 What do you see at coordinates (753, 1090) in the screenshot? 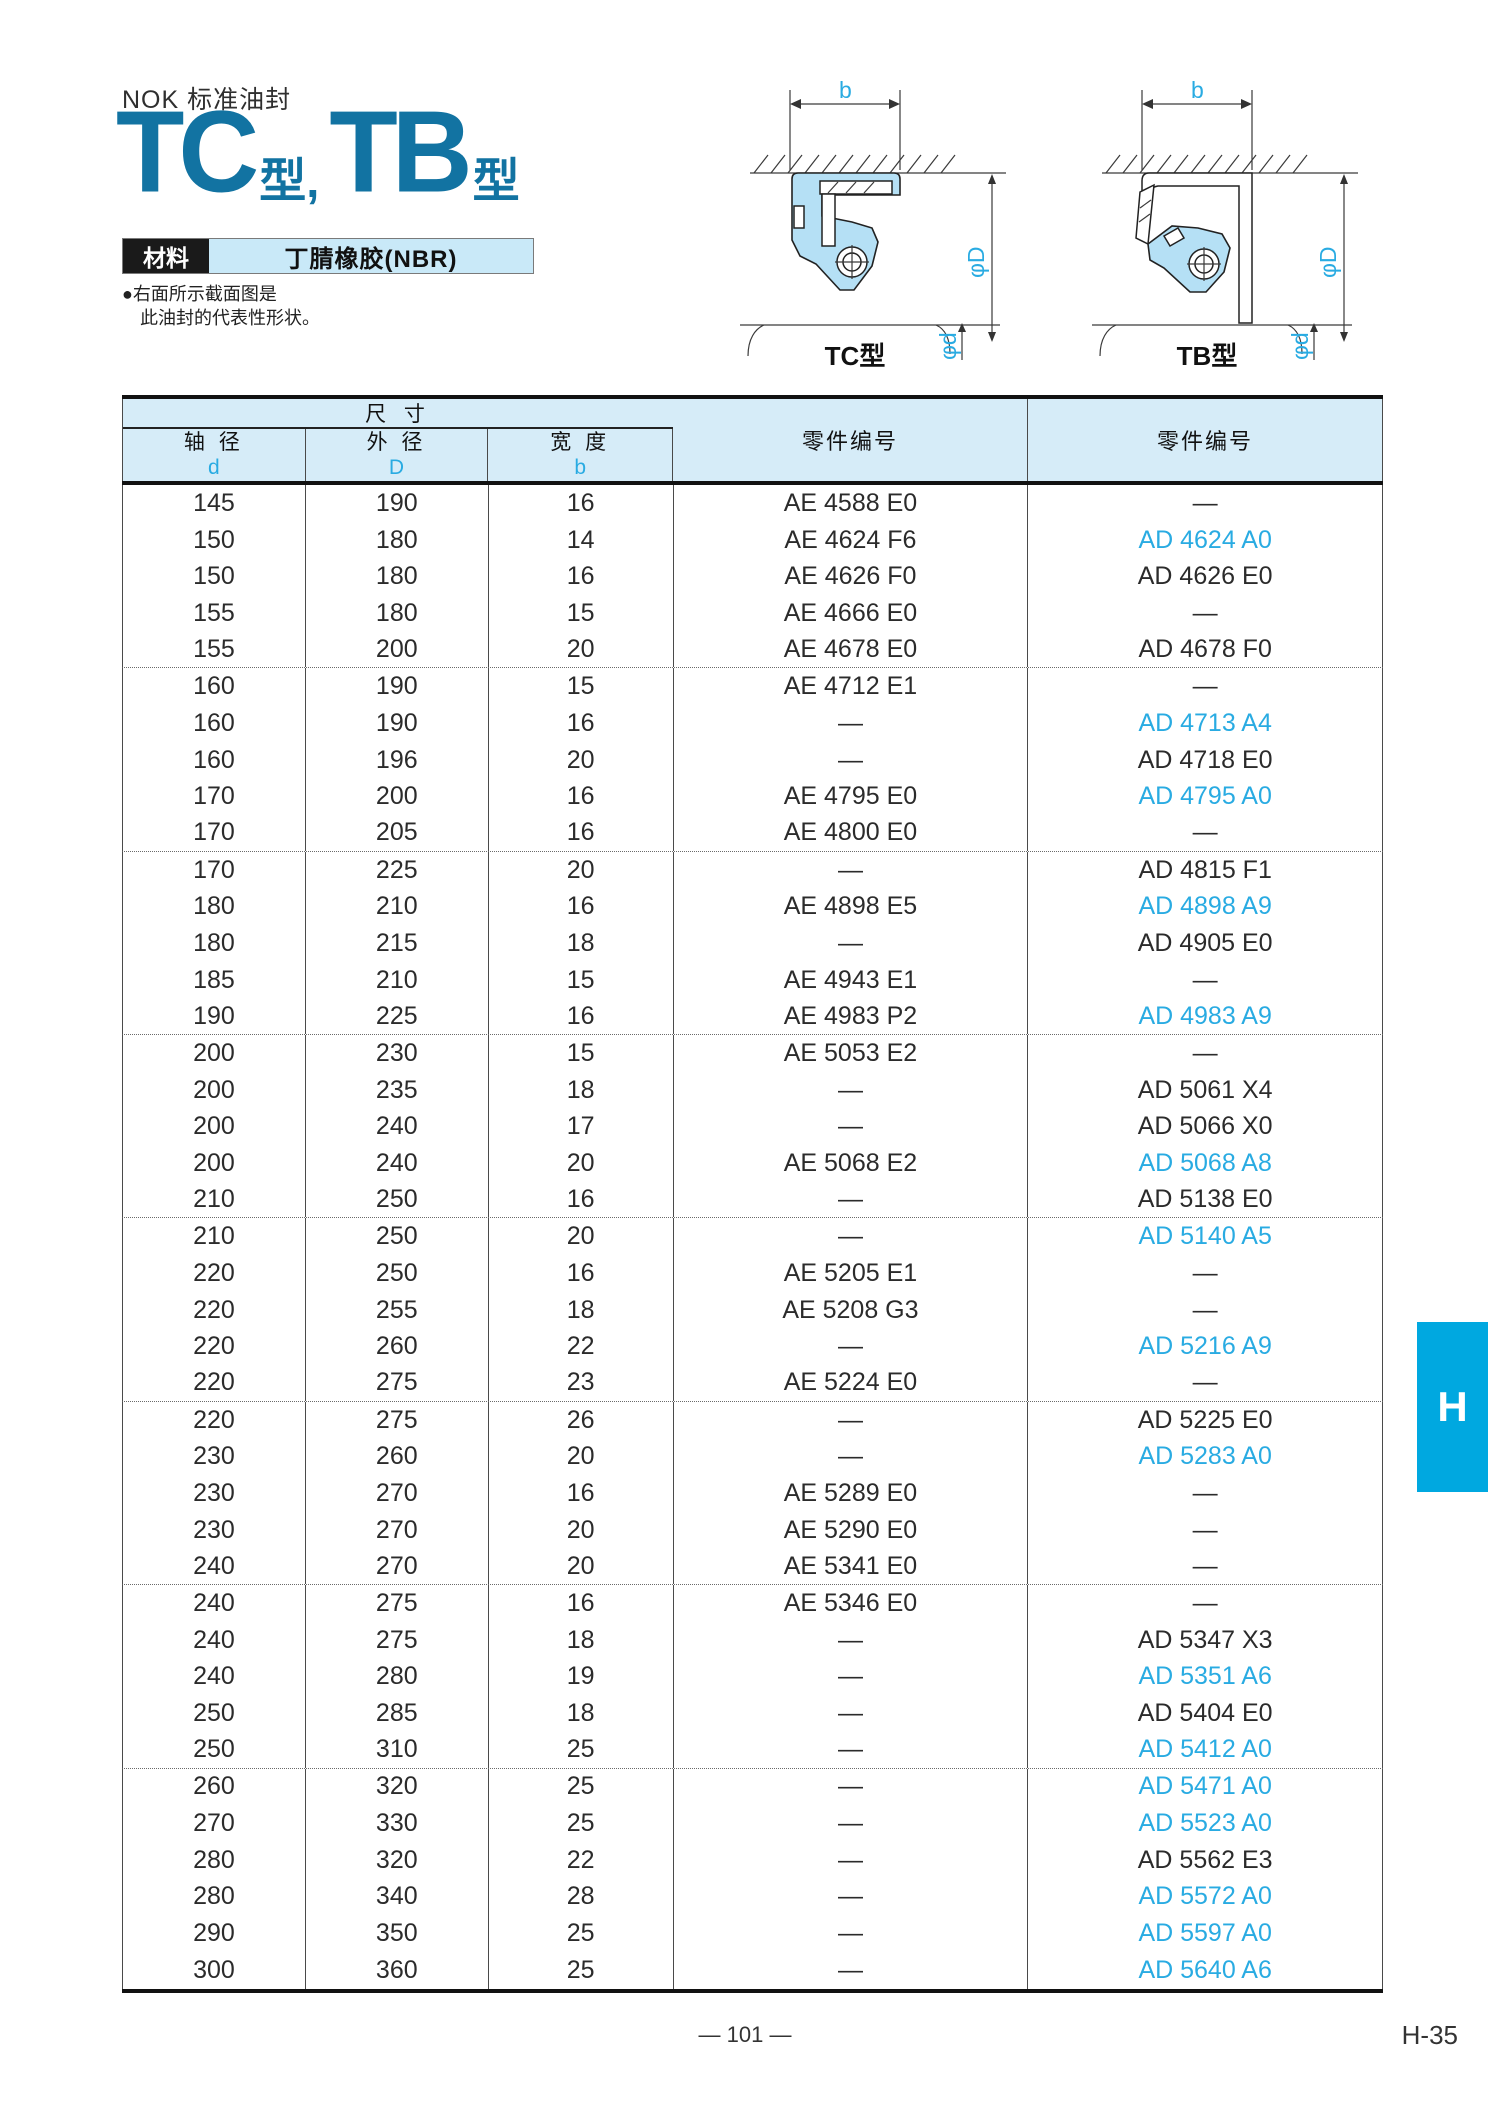
I see `table-row: 200 235 18— AD 5061 X4` at bounding box center [753, 1090].